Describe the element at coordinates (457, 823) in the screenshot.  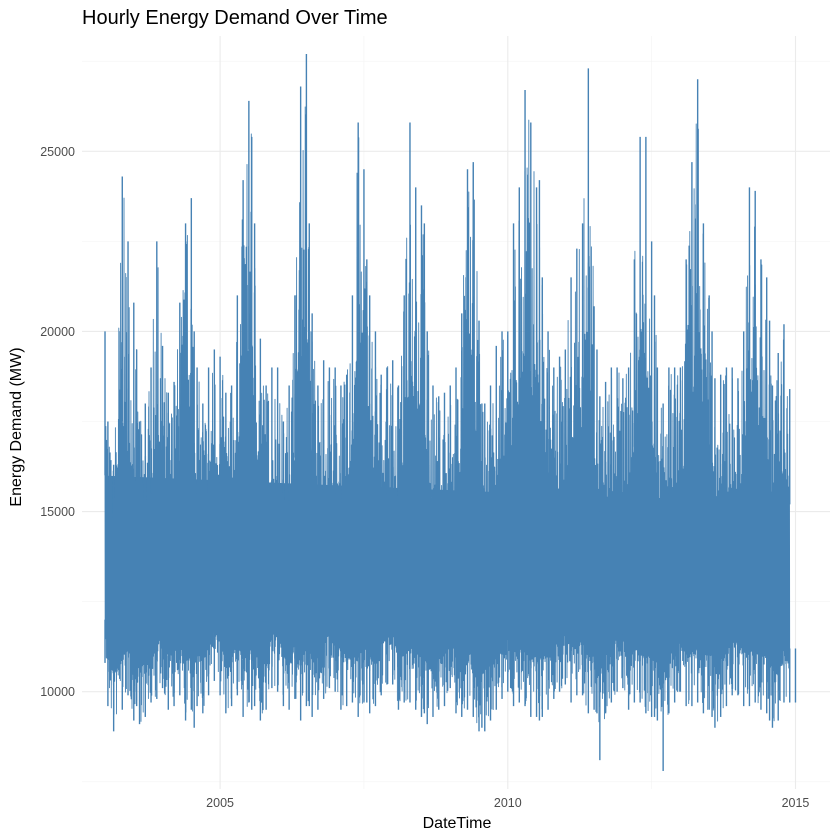
I see `x-axis-title: DateTime` at that location.